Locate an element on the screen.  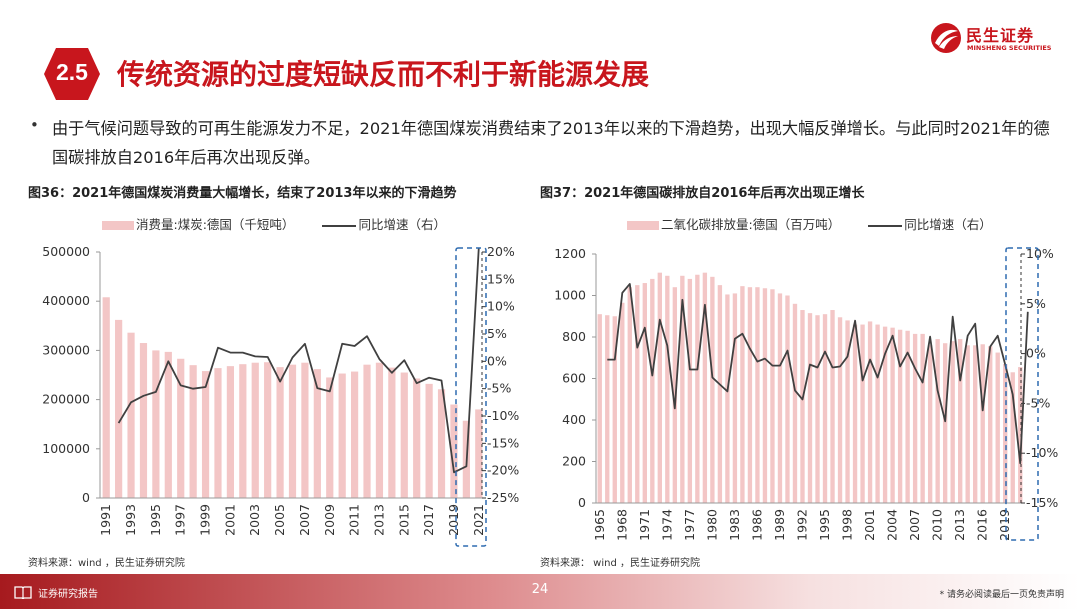
x-tick-label: 1980 is located at coordinates (711, 525).